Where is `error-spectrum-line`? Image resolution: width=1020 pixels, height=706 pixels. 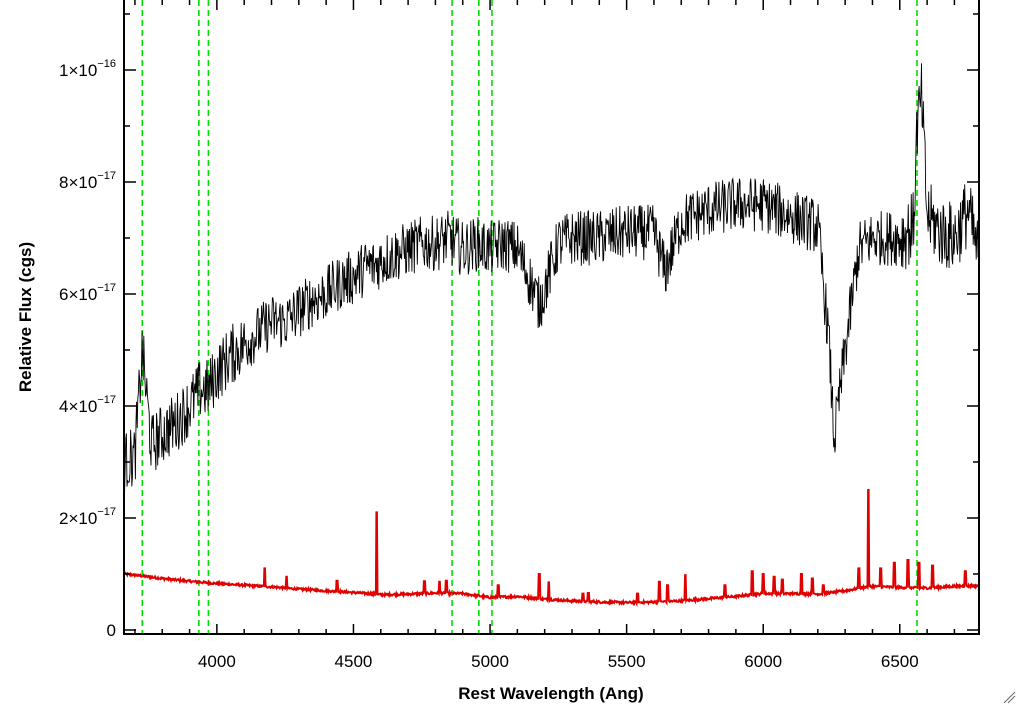
error-spectrum-line is located at coordinates (551, 548).